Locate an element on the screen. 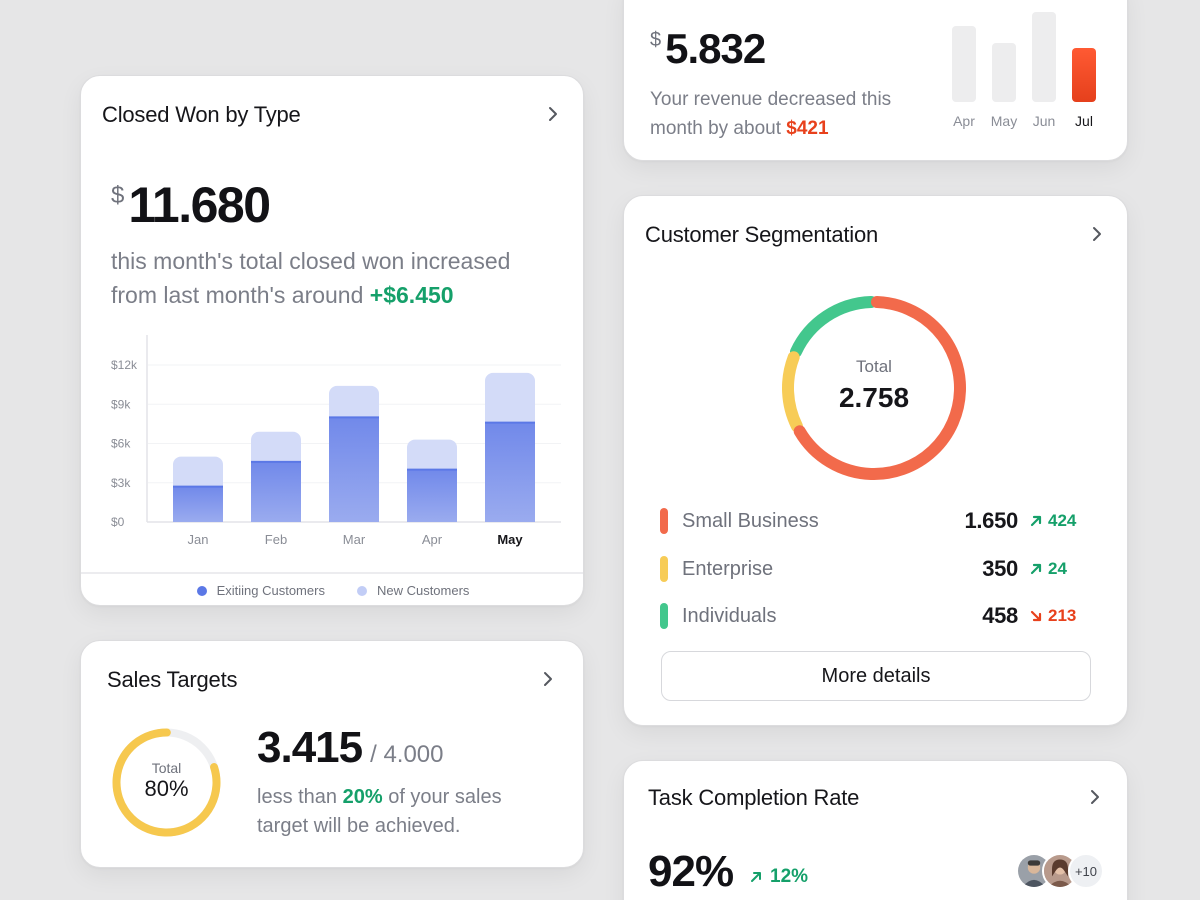 Image resolution: width=1200 pixels, height=900 pixels. revenue-amount: $ 5.832 is located at coordinates (708, 49).